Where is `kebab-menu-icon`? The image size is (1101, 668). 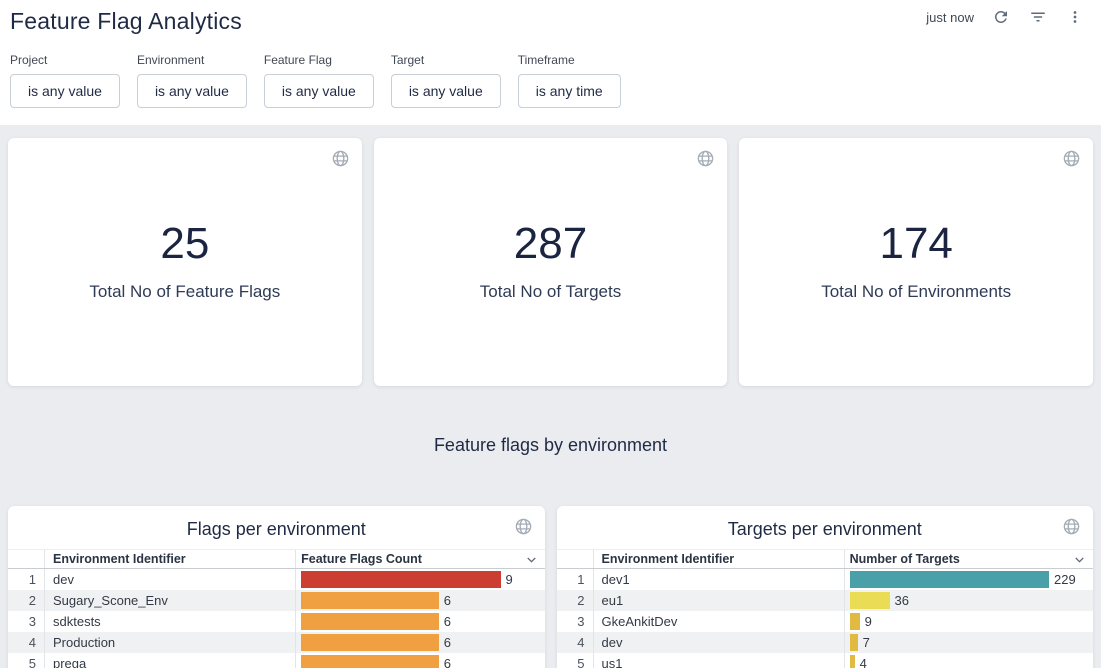
kebab-menu-icon is located at coordinates (1075, 17).